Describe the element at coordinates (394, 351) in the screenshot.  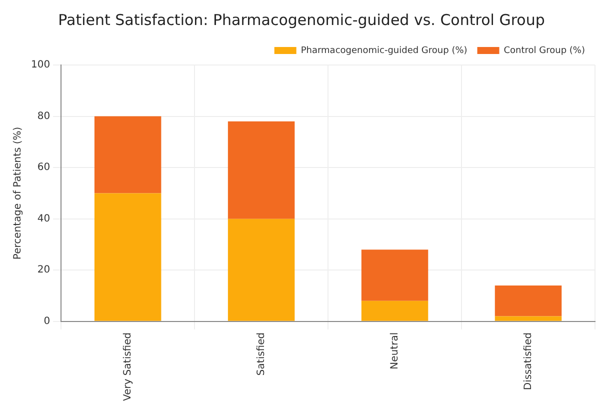
I see `x-tick-label: Neutral` at that location.